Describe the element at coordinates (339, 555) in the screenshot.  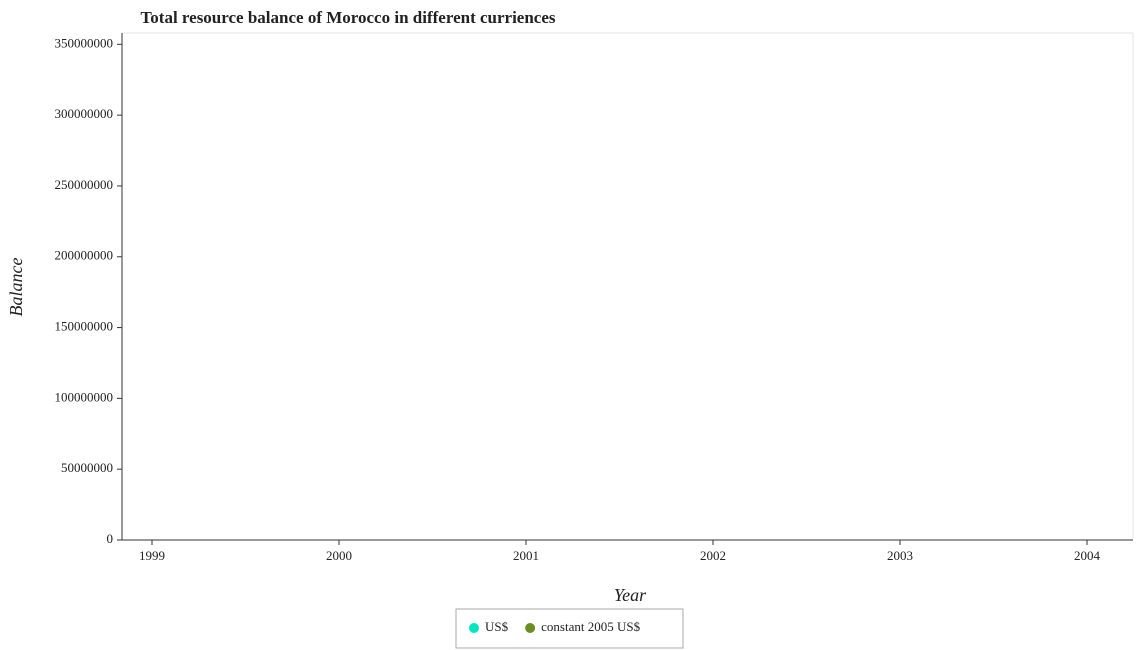
I see `x-tick-label: 2000` at that location.